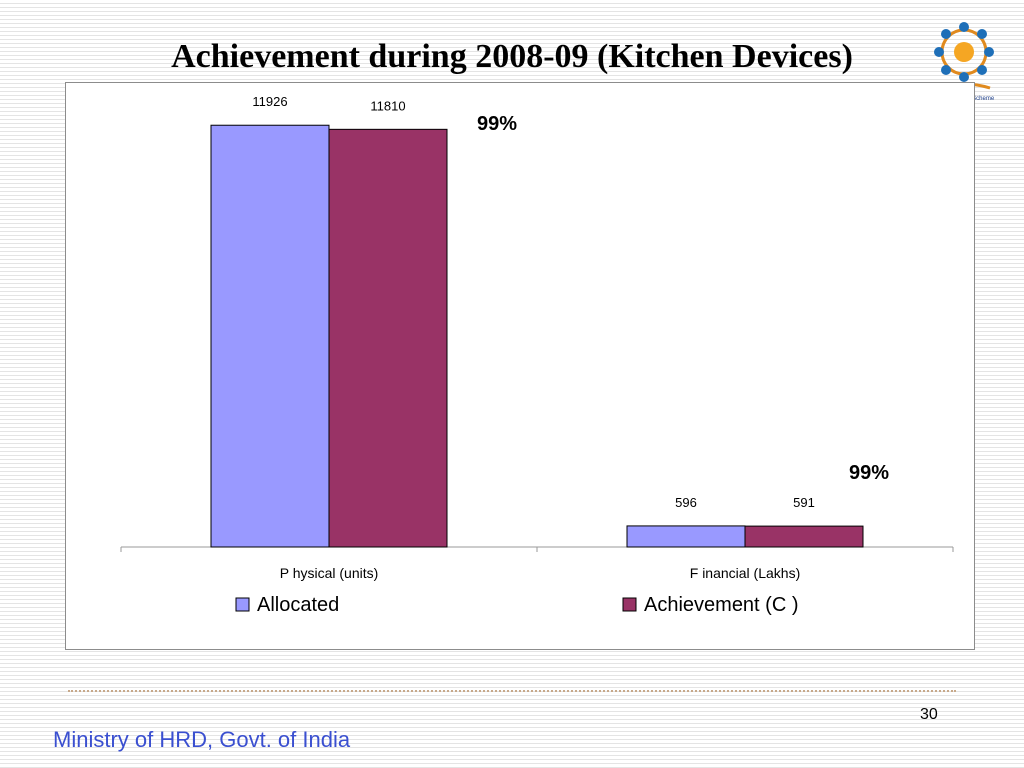 The image size is (1024, 768). I want to click on bar-value-label: 11810, so click(387, 105).